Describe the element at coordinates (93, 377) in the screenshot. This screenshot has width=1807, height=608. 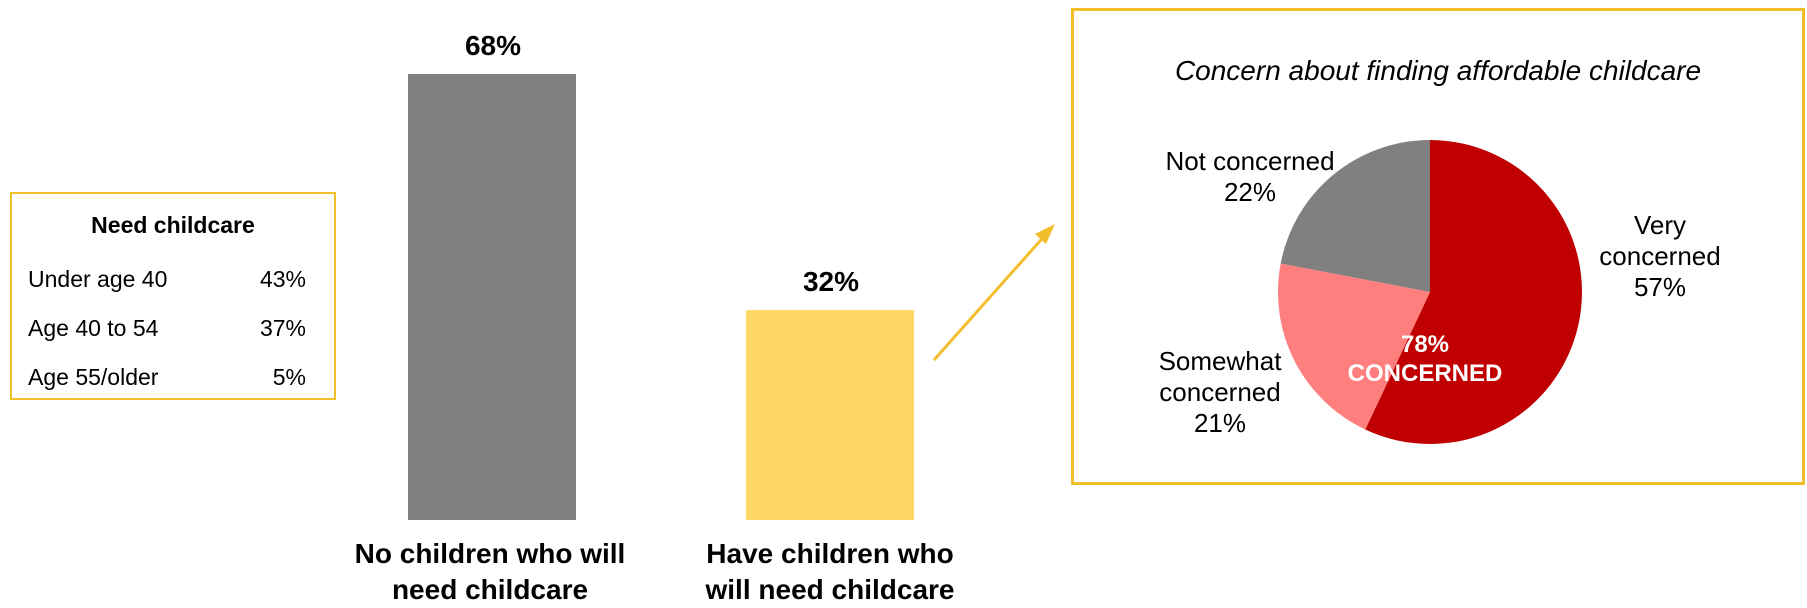
I see `row-label: Age 55/older` at that location.